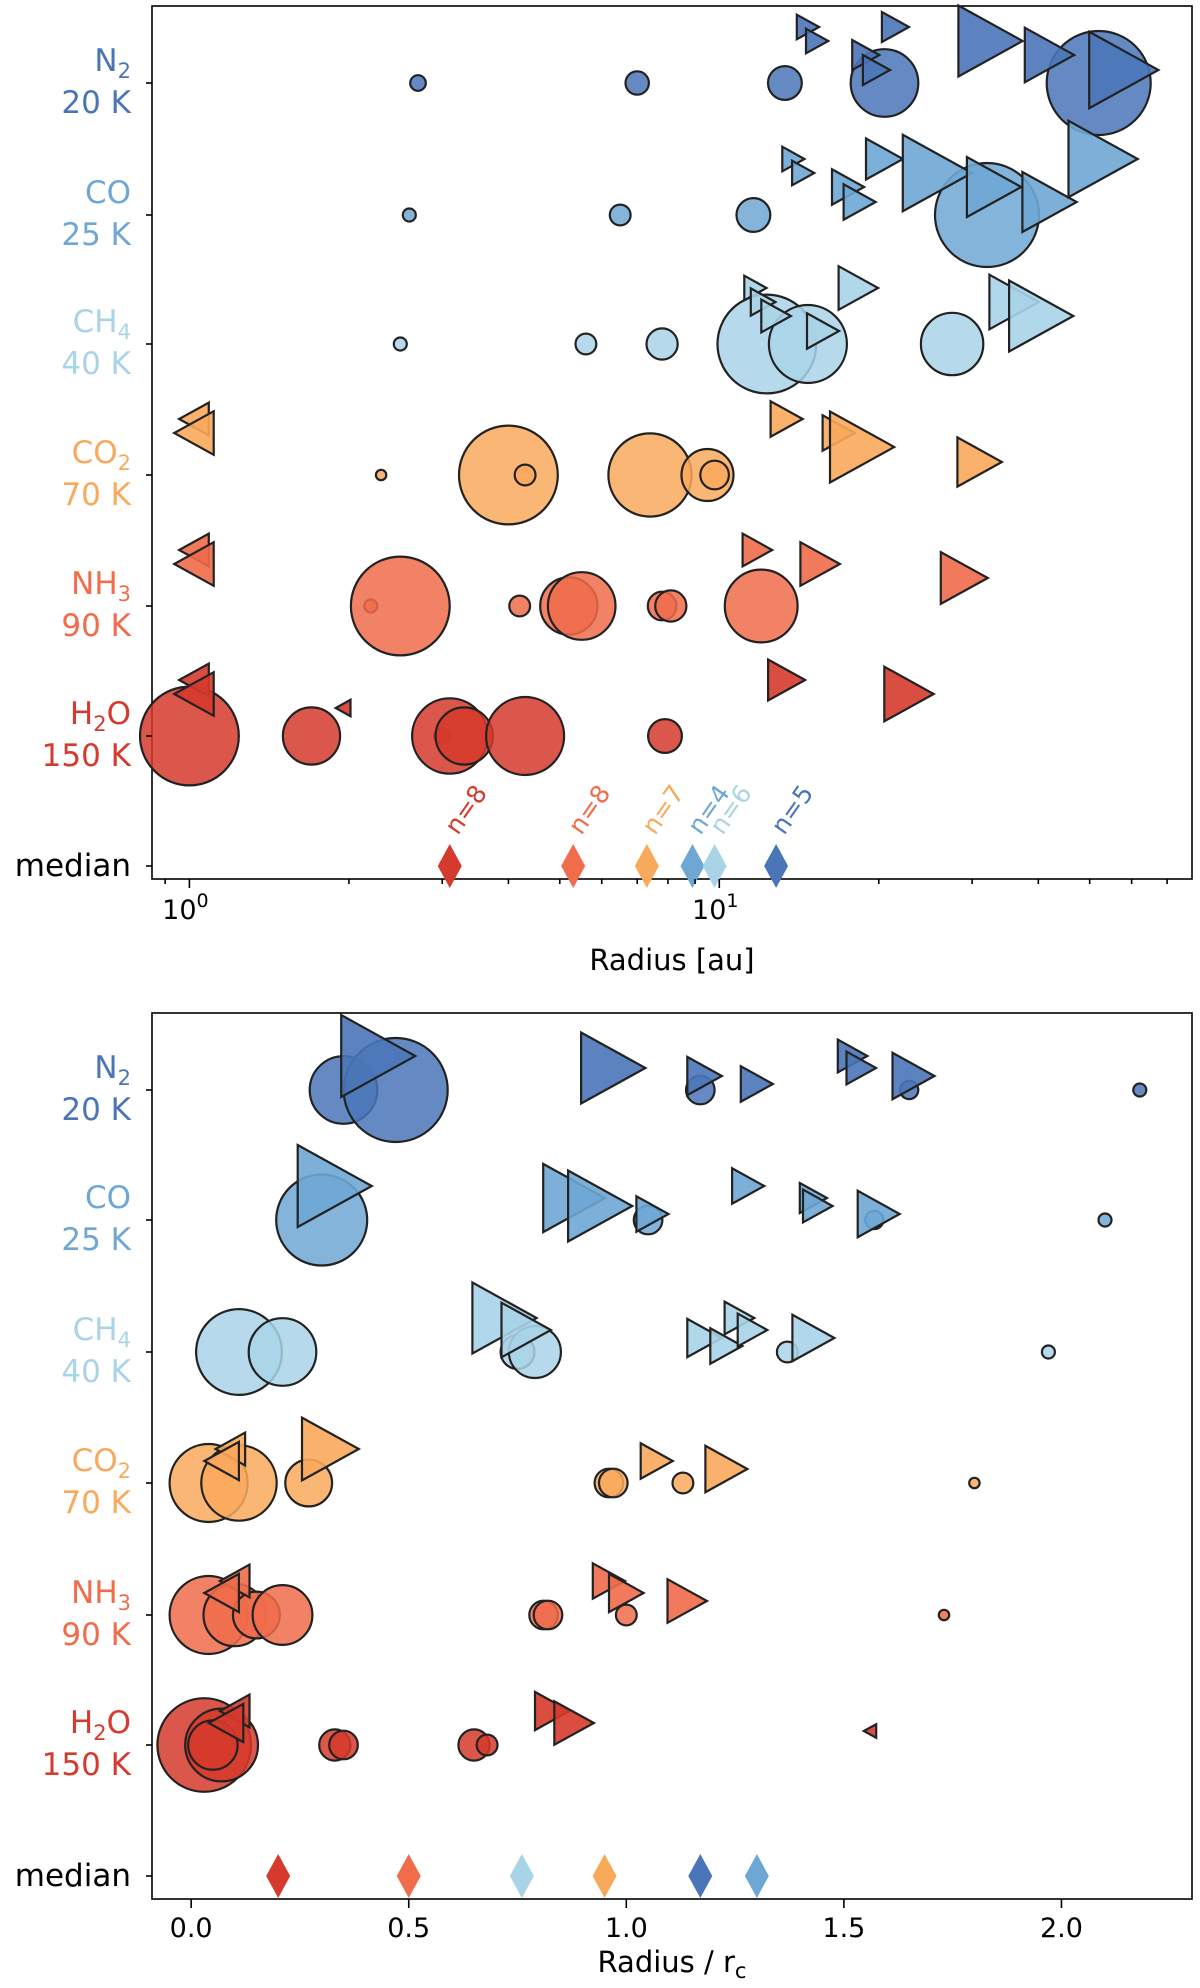 The image size is (1200, 1988). I want to click on series-N2, so click(728, 1078).